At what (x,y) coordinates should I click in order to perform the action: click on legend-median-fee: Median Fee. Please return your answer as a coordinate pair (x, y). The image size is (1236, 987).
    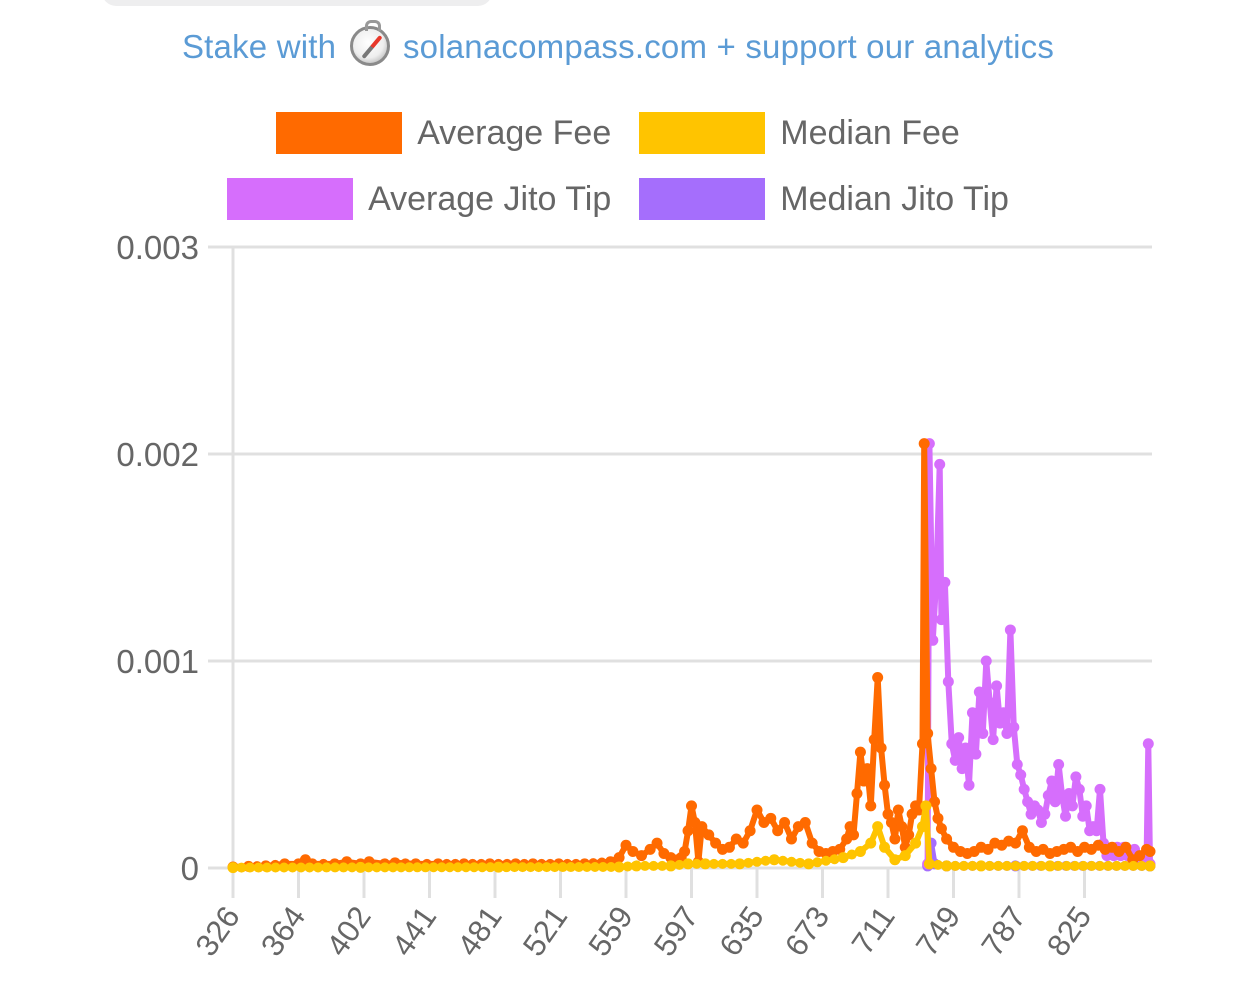
    Looking at the image, I should click on (799, 133).